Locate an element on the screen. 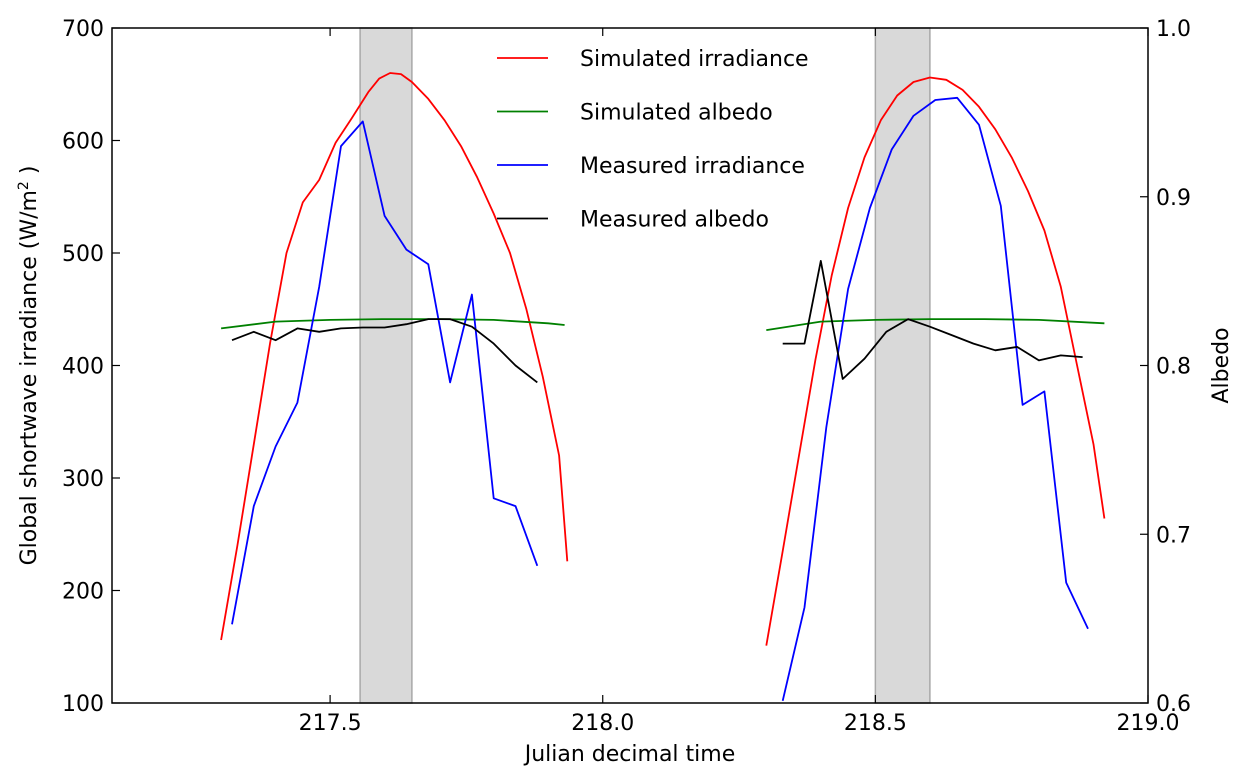 This screenshot has height=770, width=1235. x-axis-label: Julian decimal time is located at coordinates (629, 754).